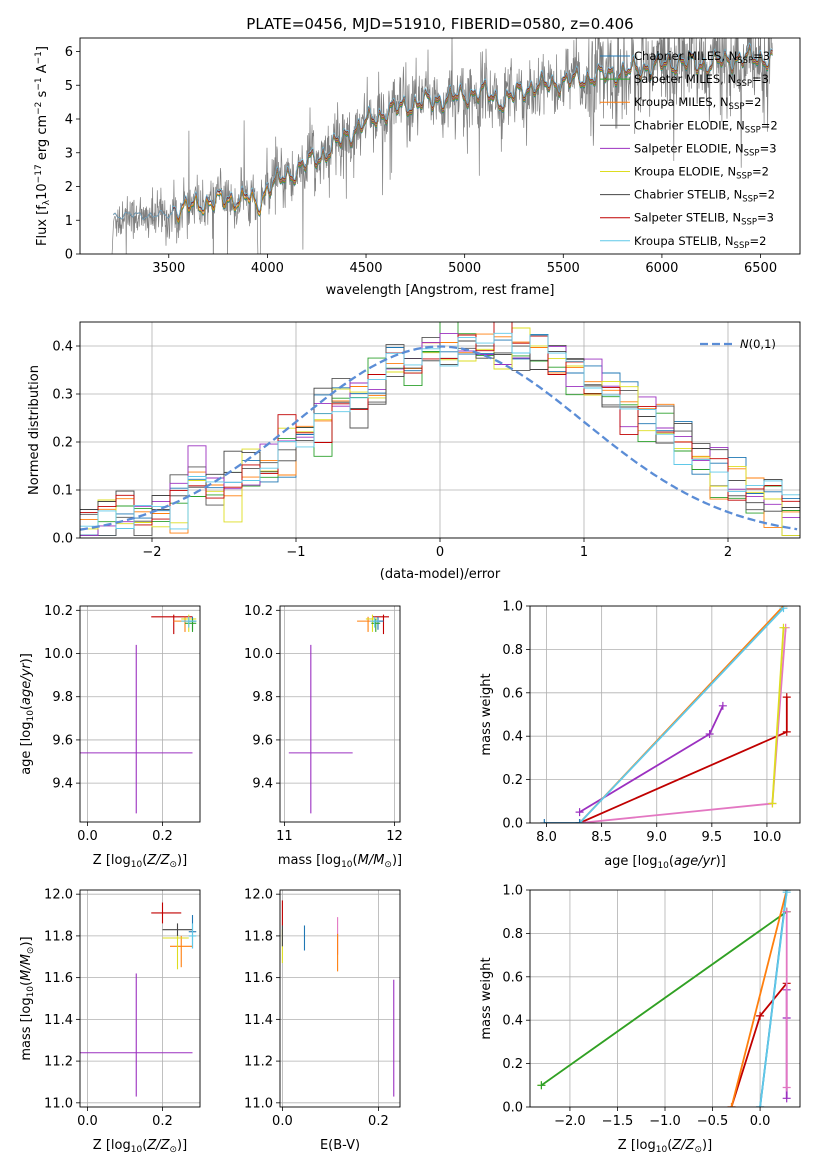 The height and width of the screenshot is (1170, 819). I want to click on age_vs_Z-xtick-label-0: 0.0, so click(87, 836).